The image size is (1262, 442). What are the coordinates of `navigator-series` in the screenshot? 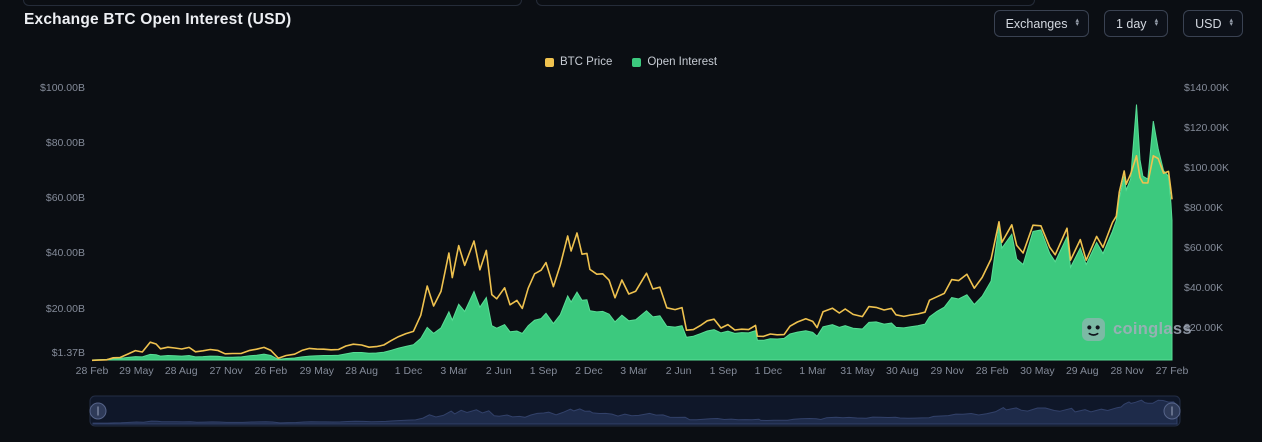 It's located at (635, 412).